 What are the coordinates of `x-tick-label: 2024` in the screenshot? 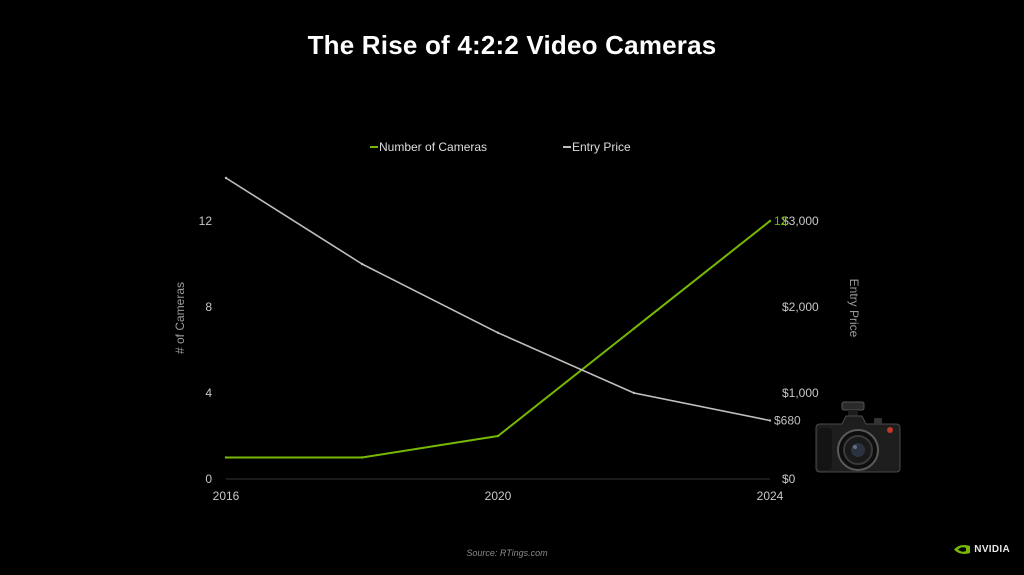 It's located at (770, 496).